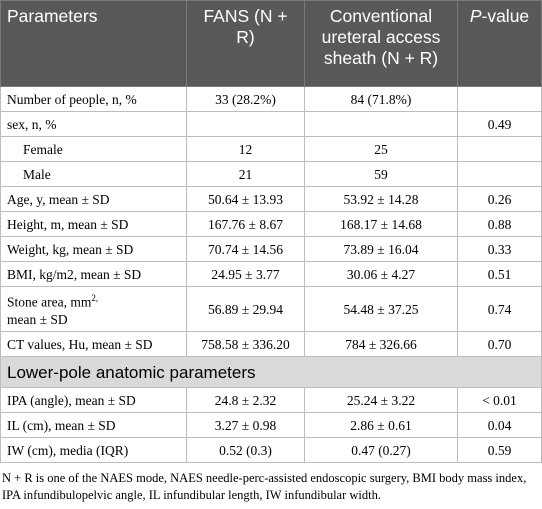  What do you see at coordinates (245, 124) in the screenshot?
I see `fans-value` at bounding box center [245, 124].